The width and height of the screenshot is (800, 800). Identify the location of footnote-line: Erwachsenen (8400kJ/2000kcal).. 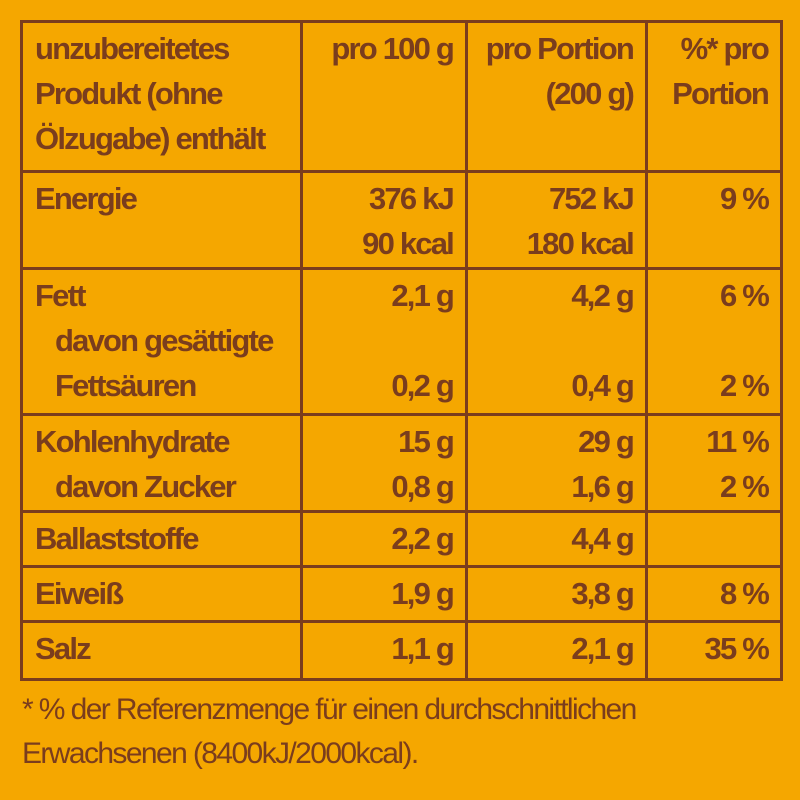
(220, 753).